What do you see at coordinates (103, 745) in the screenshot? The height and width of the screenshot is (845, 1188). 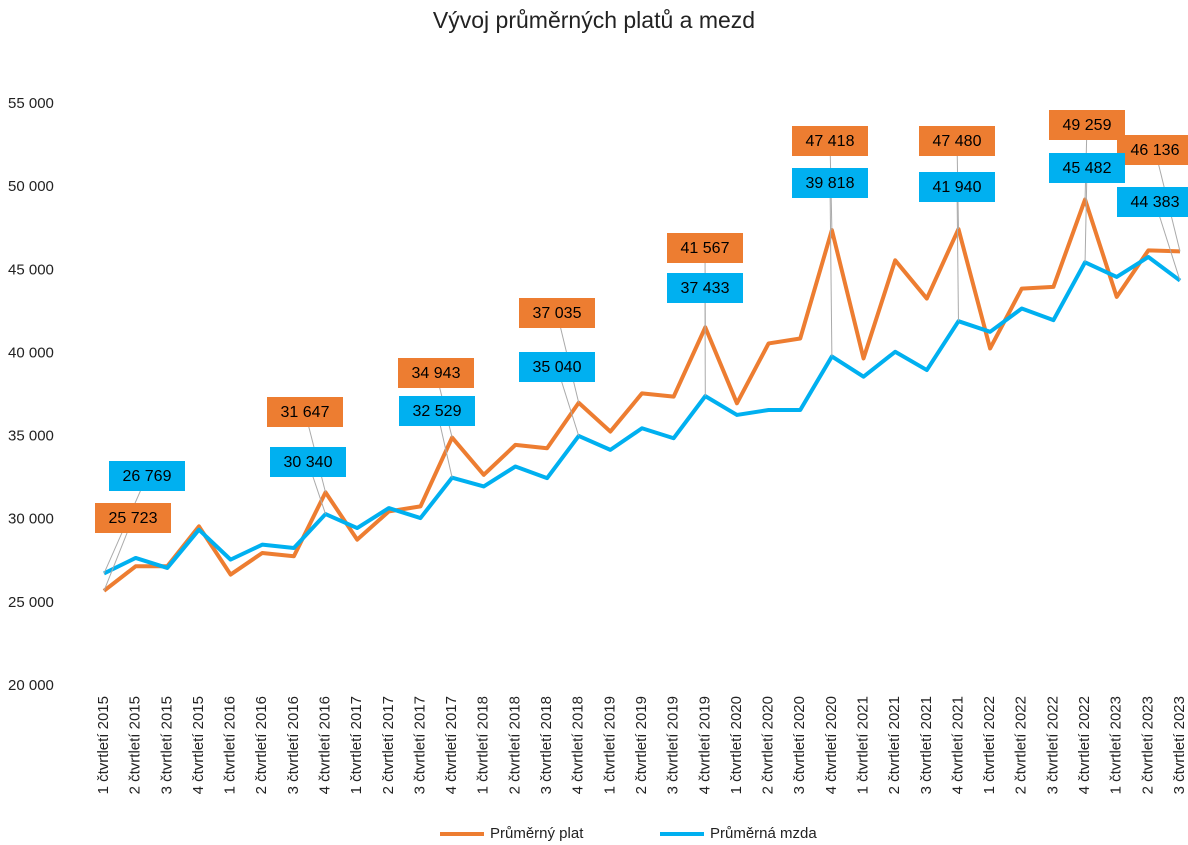 I see `x-tick-label: 1 čtvrtletí 2015` at bounding box center [103, 745].